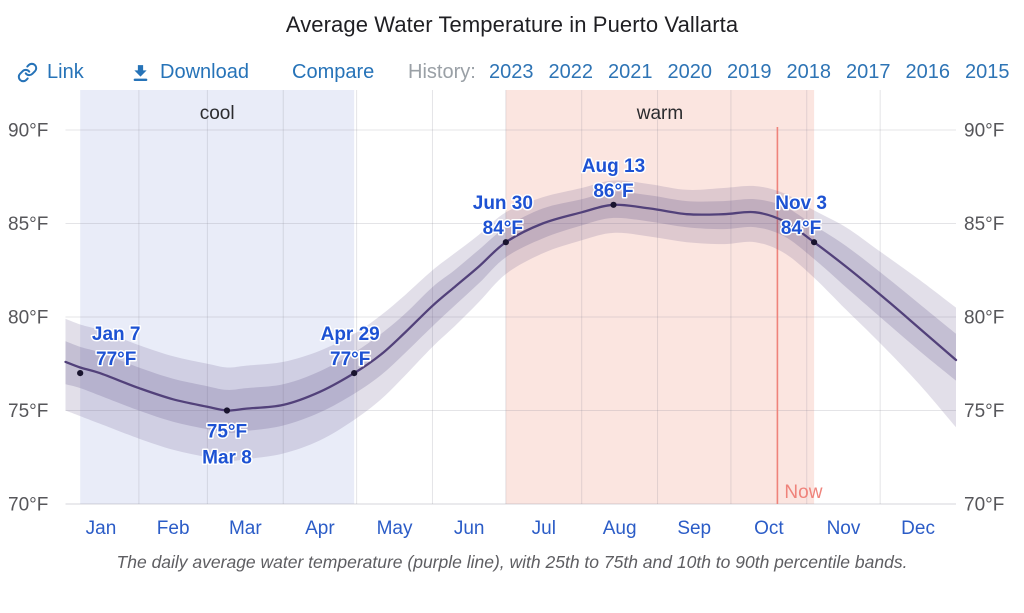  I want to click on data-point-label: Apr 29, so click(350, 334).